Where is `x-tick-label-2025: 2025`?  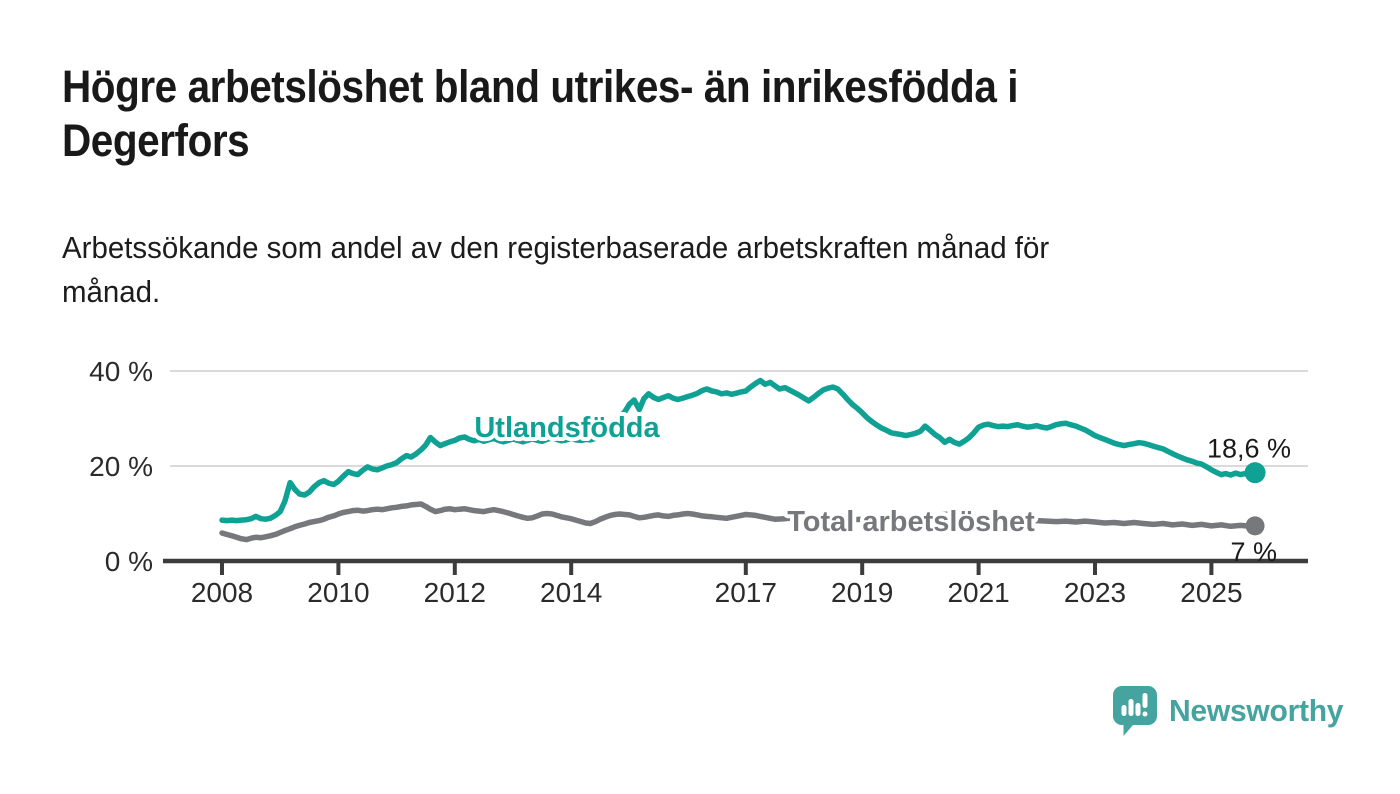 x-tick-label-2025: 2025 is located at coordinates (1211, 592).